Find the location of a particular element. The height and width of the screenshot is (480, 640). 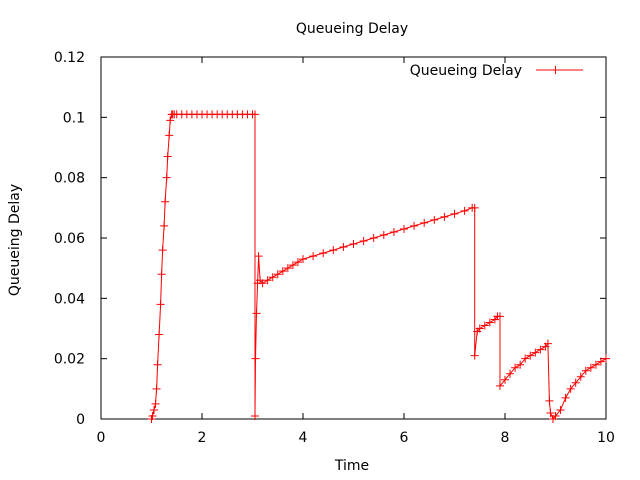

x-axis-label: Time is located at coordinates (351, 466).